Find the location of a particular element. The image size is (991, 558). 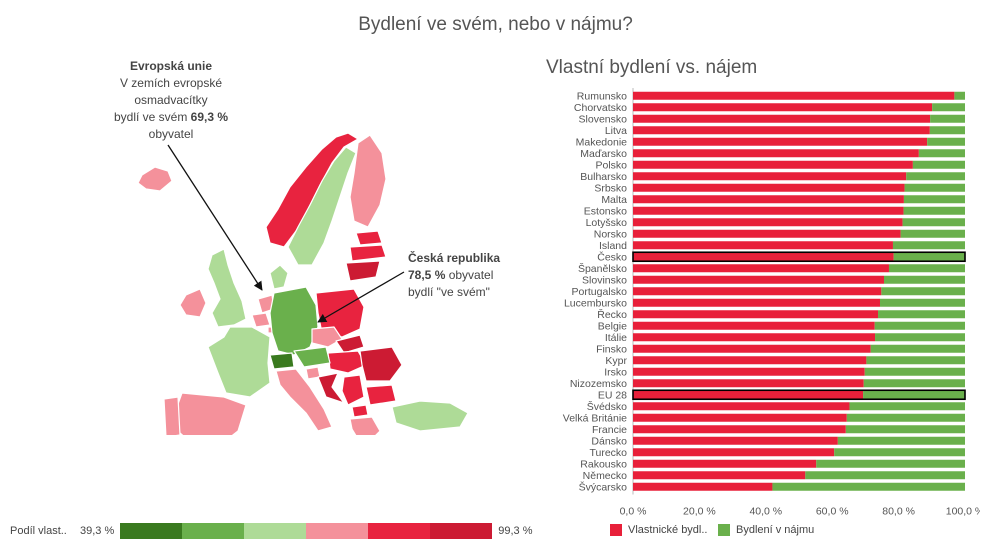

bar-rent-lotyssko is located at coordinates (933, 222).